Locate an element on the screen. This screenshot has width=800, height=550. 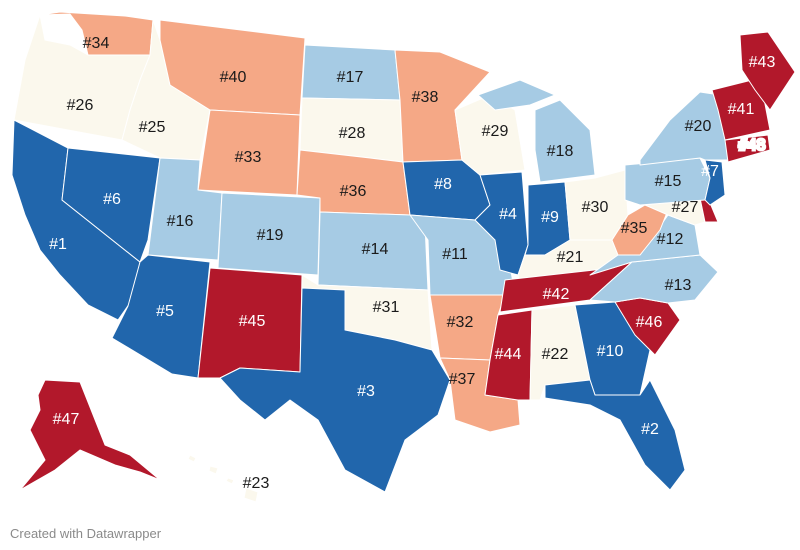
state-label-SC: #46 is located at coordinates (649, 322).